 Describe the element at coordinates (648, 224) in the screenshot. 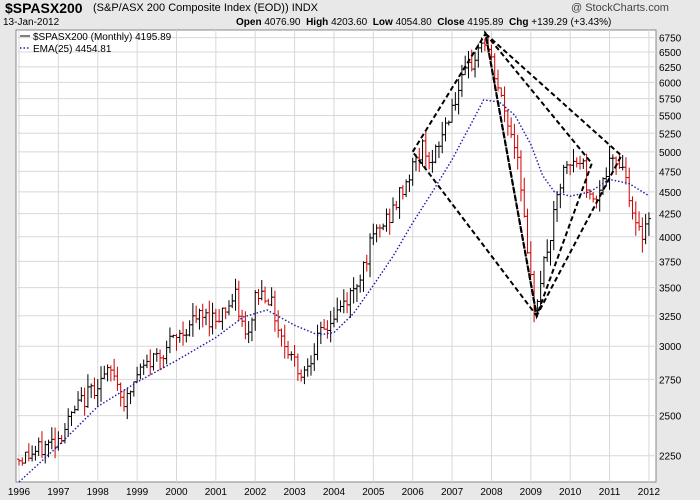

I see `ohlc-bar` at that location.